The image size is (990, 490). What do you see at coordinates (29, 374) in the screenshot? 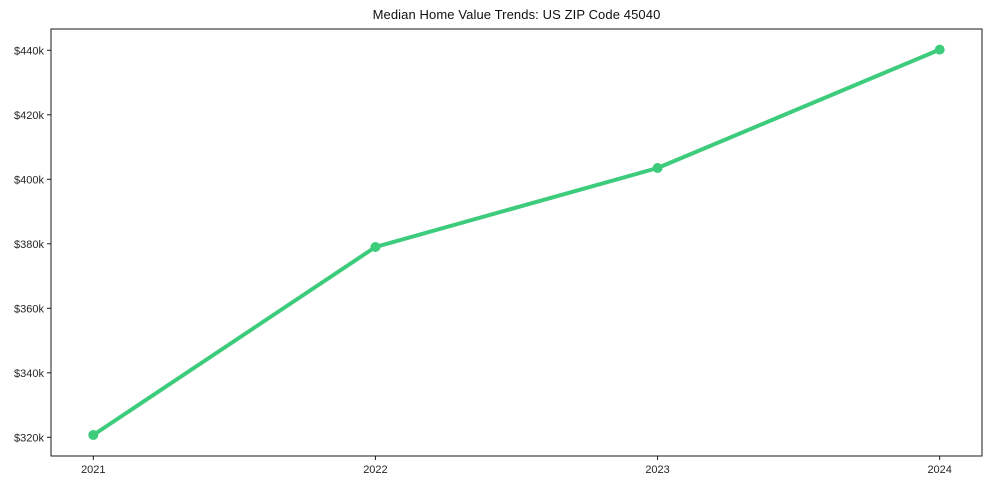
I see `y-tick-label: $340k` at bounding box center [29, 374].